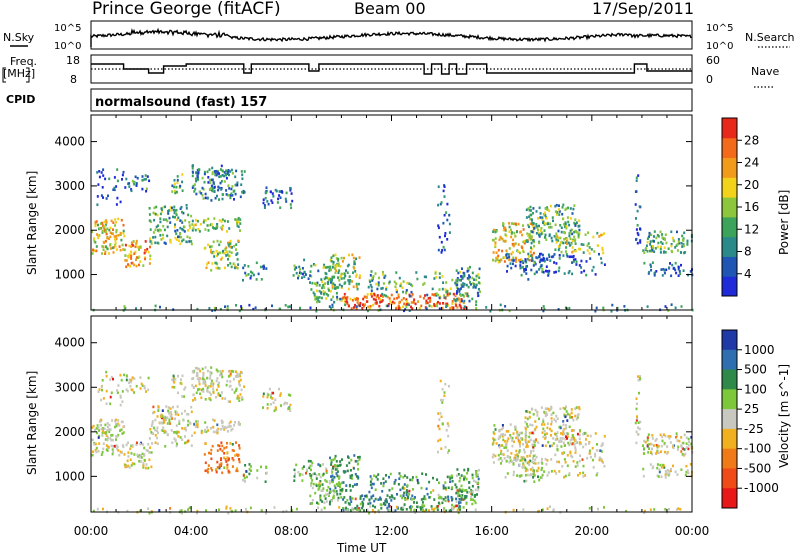  I want to click on ytick-label: 2000, so click(69, 230).